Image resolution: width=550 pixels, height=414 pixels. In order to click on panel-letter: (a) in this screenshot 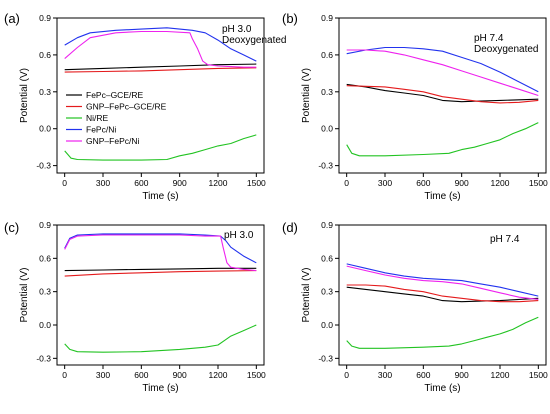, I will do `click(12, 18)`.